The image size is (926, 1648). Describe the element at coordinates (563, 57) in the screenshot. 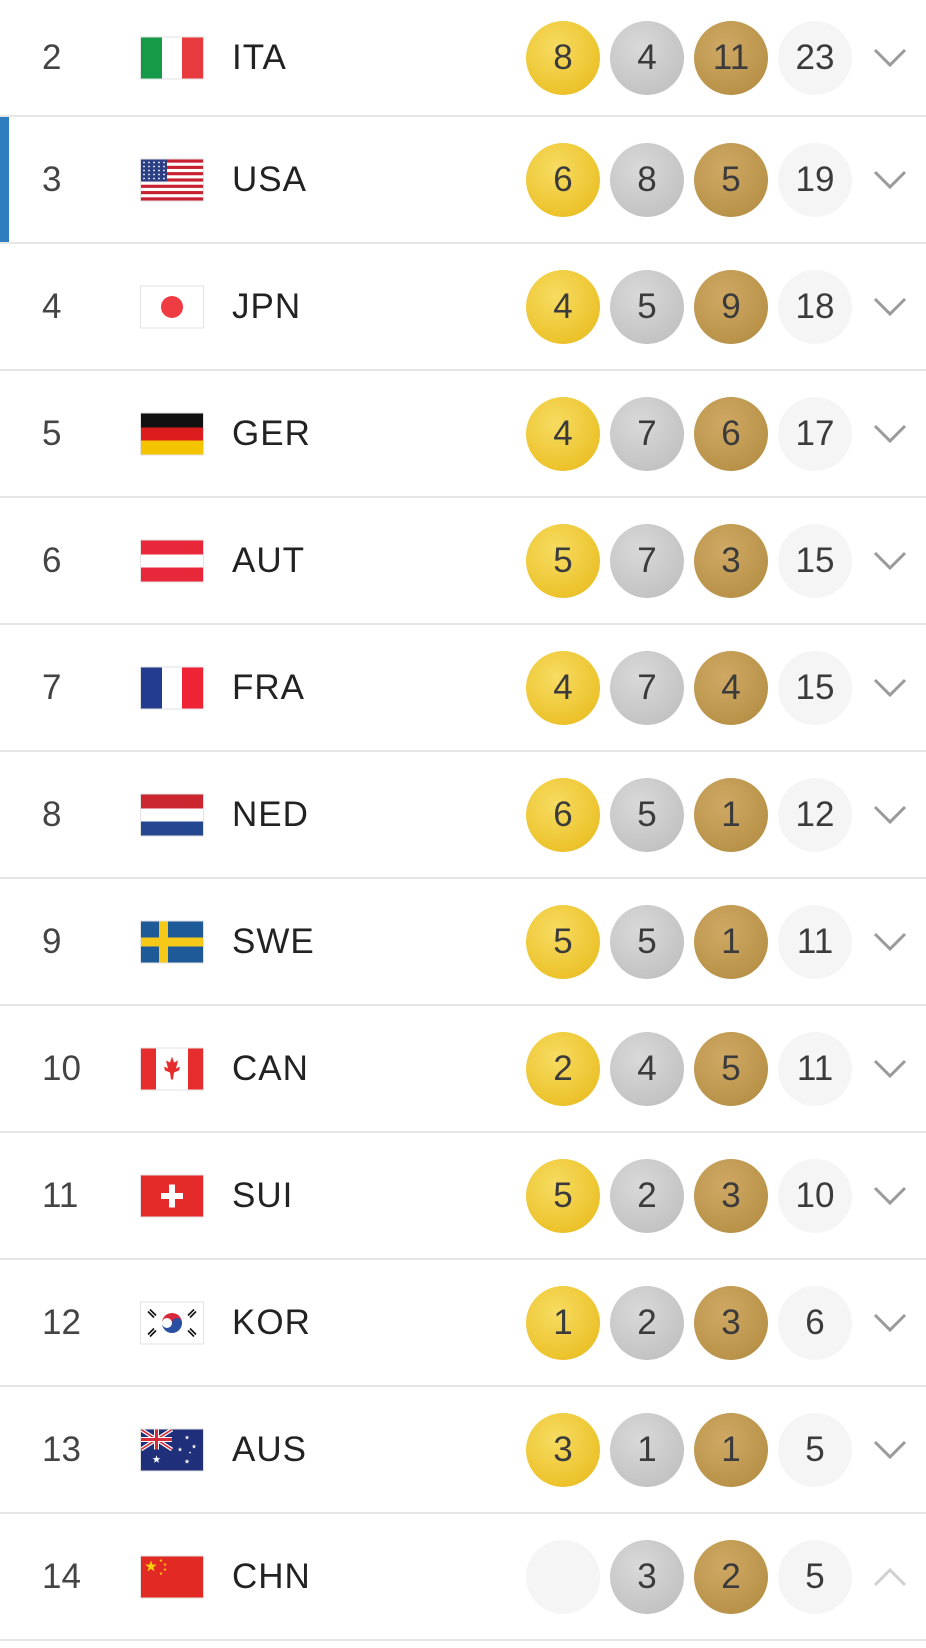

I see `gold-medal-count: 8` at that location.